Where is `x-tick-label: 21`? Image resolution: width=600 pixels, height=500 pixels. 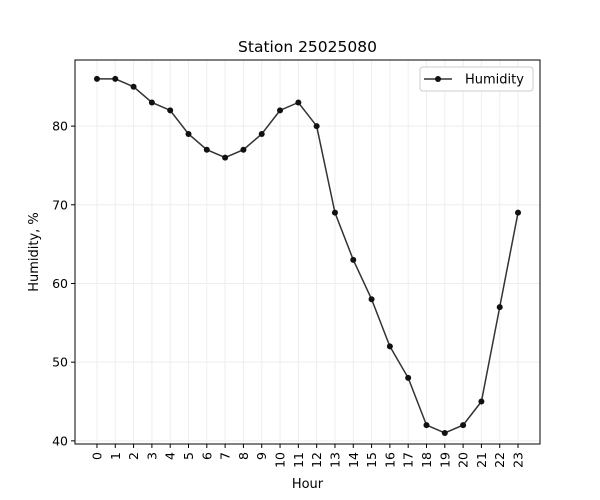
x-tick-label: 21 is located at coordinates (481, 460).